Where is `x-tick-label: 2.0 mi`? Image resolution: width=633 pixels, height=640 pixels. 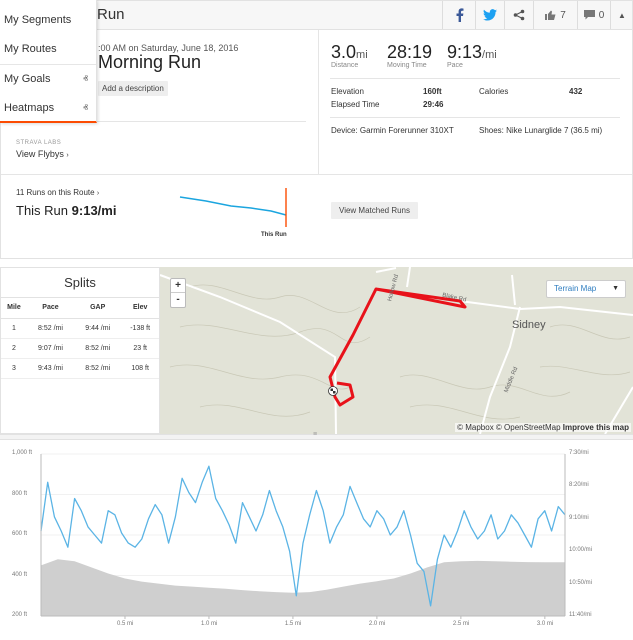 x-tick-label: 2.0 mi is located at coordinates (377, 624).